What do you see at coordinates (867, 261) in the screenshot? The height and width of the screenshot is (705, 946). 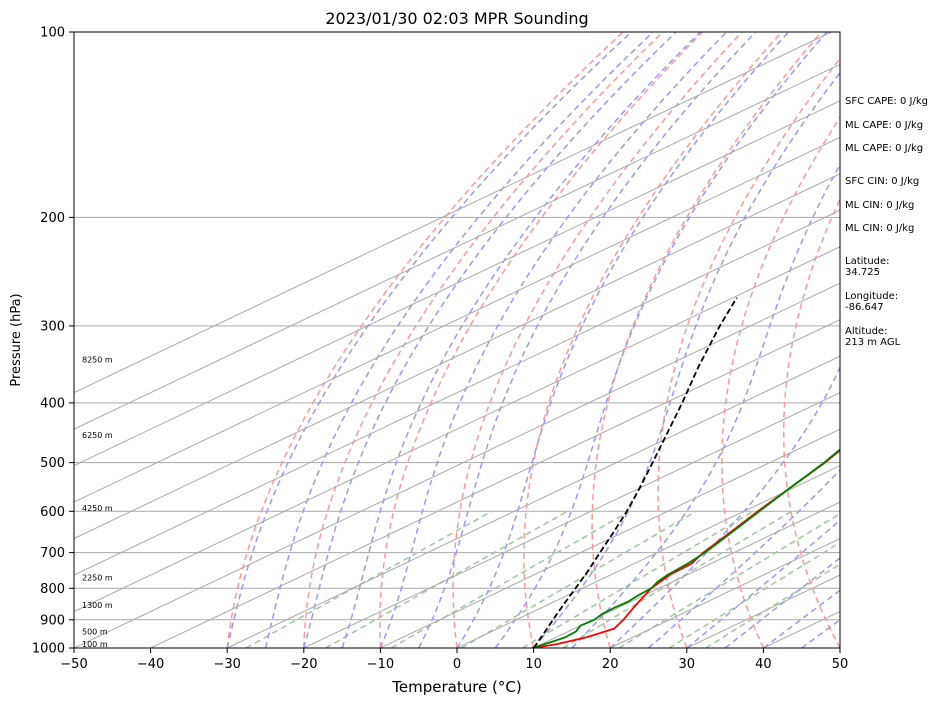 I see `latitude-label: Latitude:` at bounding box center [867, 261].